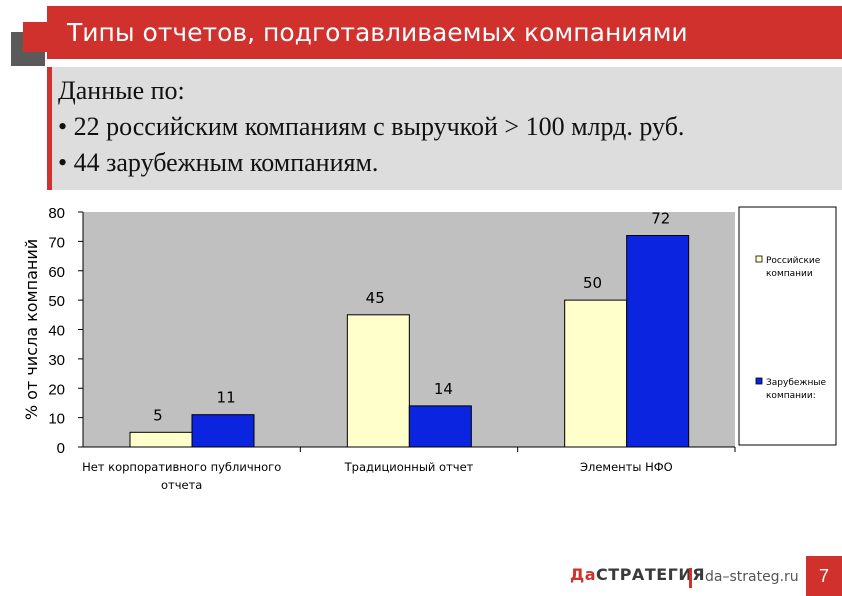  Describe the element at coordinates (690, 578) in the screenshot. I see `footer-divider` at that location.